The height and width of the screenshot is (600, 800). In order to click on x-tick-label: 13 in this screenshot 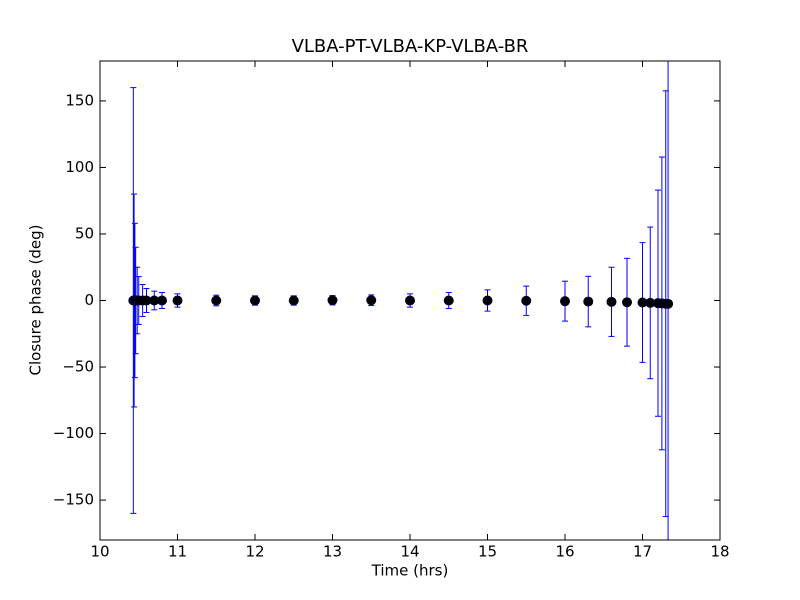, I will do `click(332, 552)`.